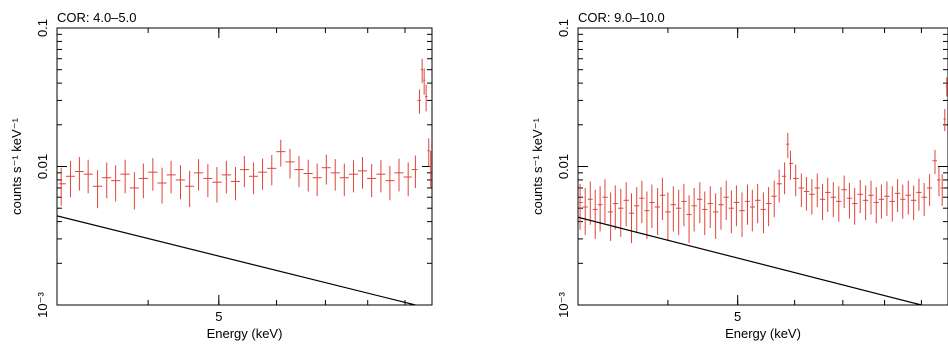 This screenshot has height=348, width=948. I want to click on x-tick-label: 5, so click(218, 316).